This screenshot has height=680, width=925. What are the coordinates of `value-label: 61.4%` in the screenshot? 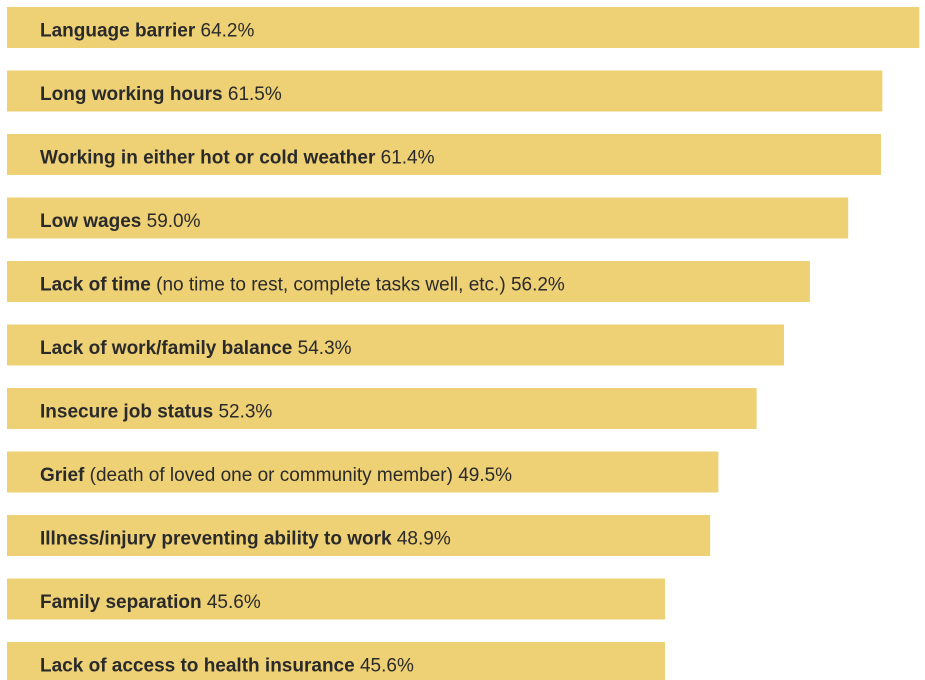 It's located at (408, 158).